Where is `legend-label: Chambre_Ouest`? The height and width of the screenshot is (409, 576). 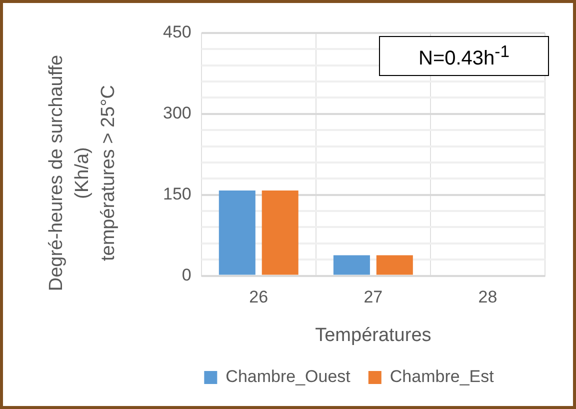
legend-label: Chambre_Ouest is located at coordinates (288, 376).